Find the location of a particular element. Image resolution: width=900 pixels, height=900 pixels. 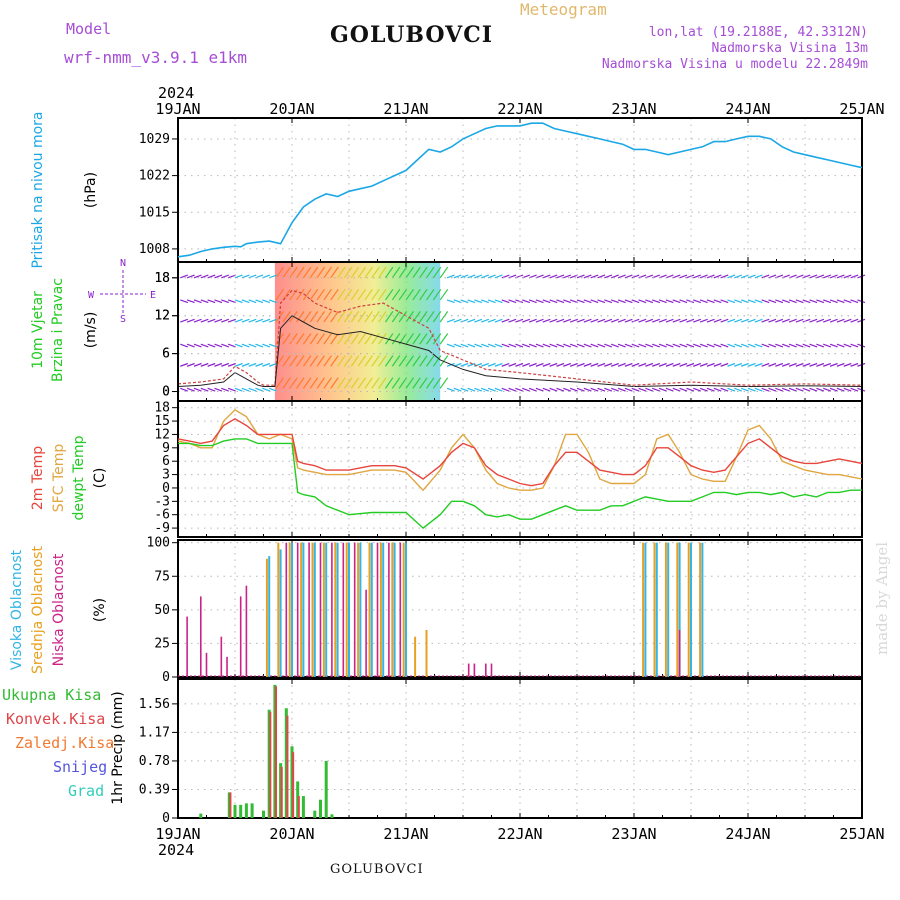

pressure-ytick-label: 1022 is located at coordinates (154, 176).